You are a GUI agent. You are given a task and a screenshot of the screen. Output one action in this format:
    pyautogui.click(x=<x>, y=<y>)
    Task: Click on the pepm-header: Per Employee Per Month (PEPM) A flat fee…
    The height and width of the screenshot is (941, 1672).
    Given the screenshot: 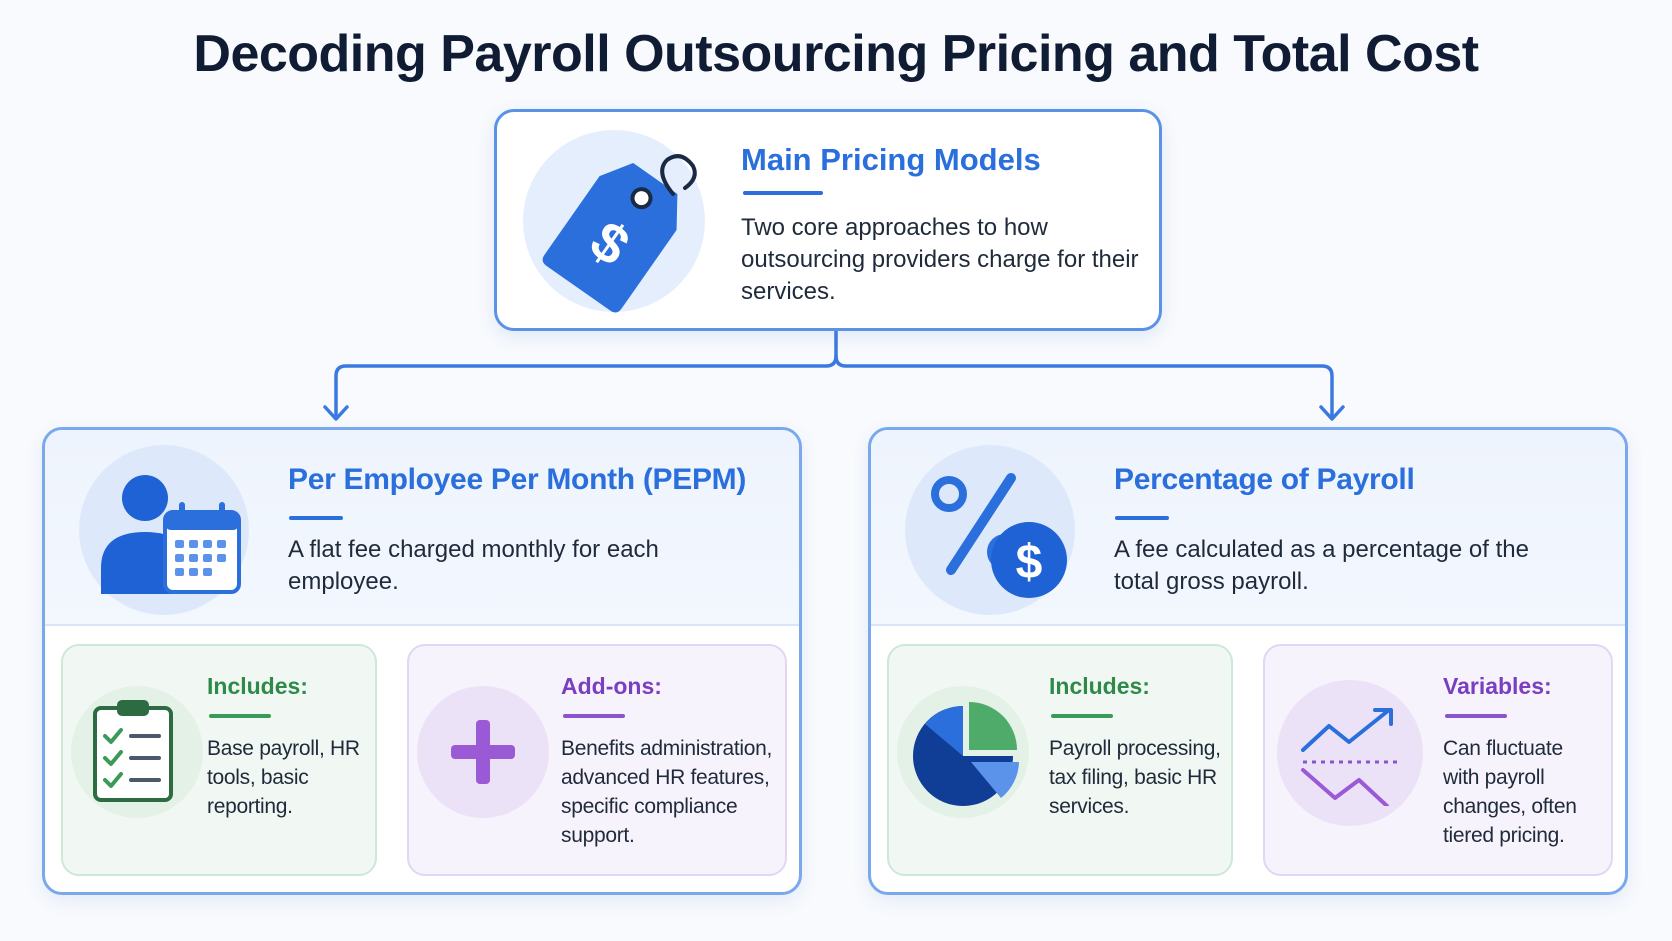 What is the action you would take?
    pyautogui.click(x=422, y=528)
    